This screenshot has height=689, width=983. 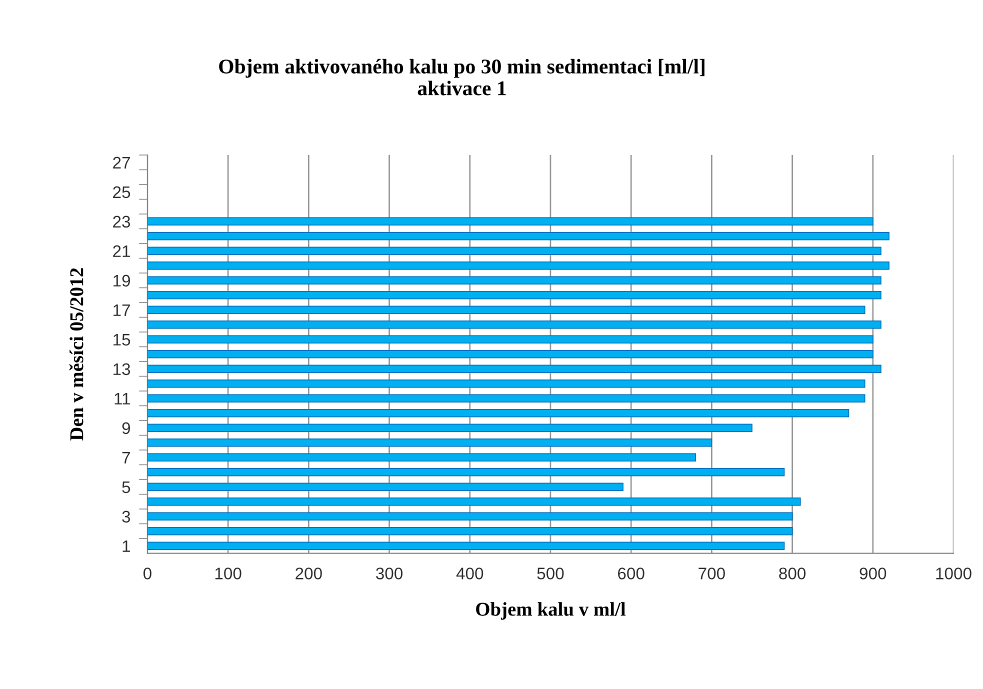 I want to click on y-tick-label: 3, so click(x=126, y=516).